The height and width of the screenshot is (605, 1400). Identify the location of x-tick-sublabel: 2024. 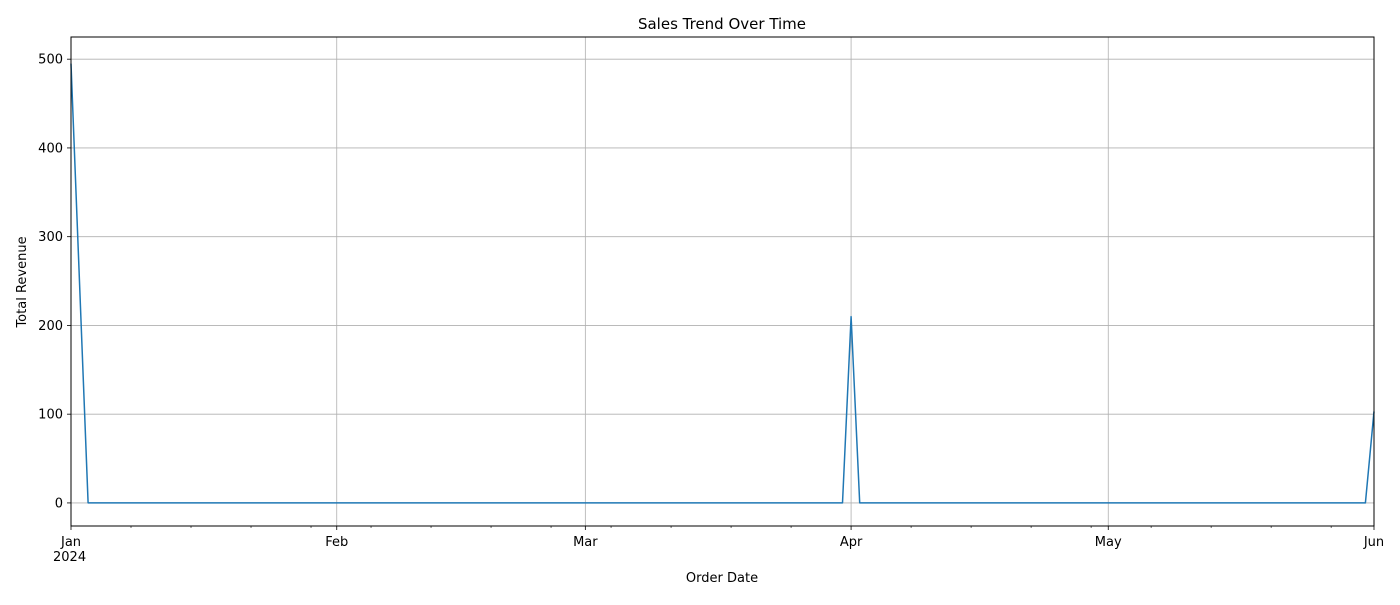
(69, 557).